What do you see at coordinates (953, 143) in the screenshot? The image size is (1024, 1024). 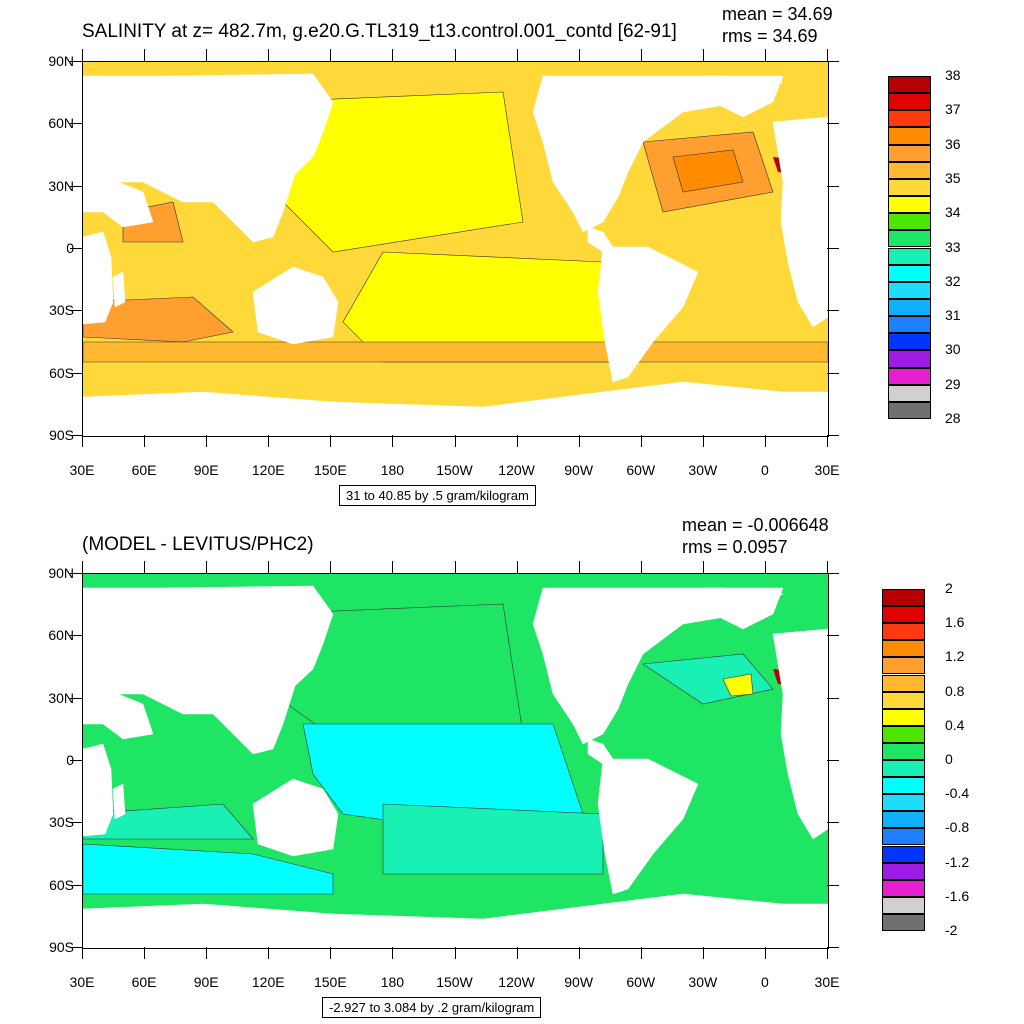 I see `colorbar-label: 36` at bounding box center [953, 143].